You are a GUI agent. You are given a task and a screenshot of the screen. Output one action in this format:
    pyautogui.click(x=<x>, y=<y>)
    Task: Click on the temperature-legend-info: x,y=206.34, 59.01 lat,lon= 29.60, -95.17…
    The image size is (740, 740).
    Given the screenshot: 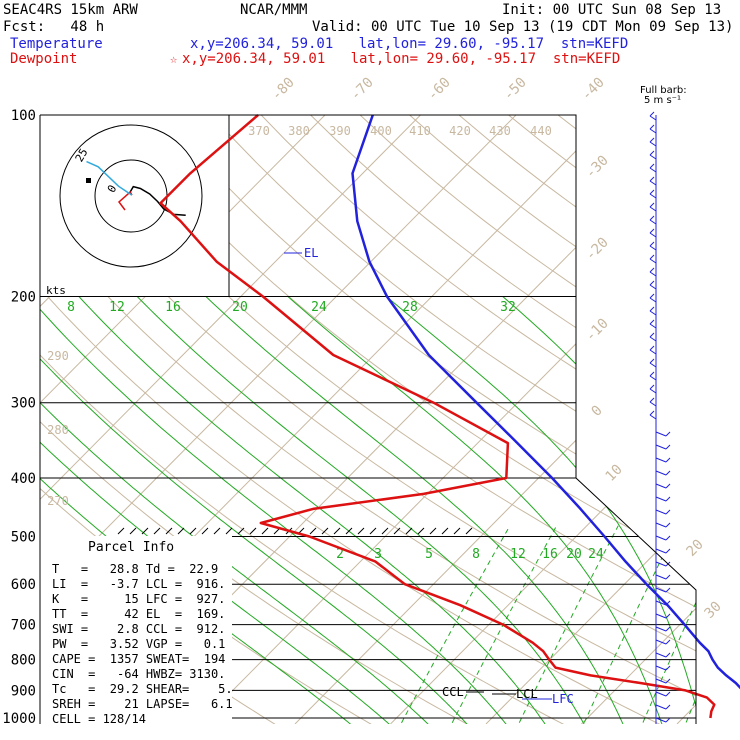 What is the action you would take?
    pyautogui.click(x=409, y=44)
    